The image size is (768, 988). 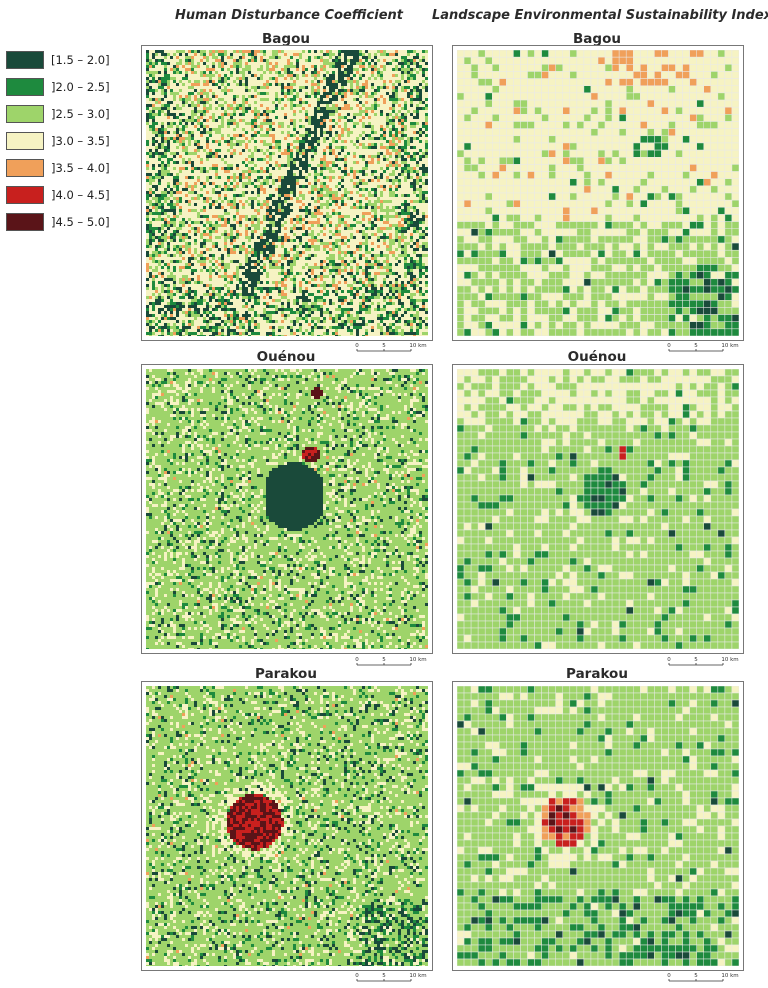 What do you see at coordinates (598, 509) in the screenshot?
I see `lesi-map-ouenou` at bounding box center [598, 509].